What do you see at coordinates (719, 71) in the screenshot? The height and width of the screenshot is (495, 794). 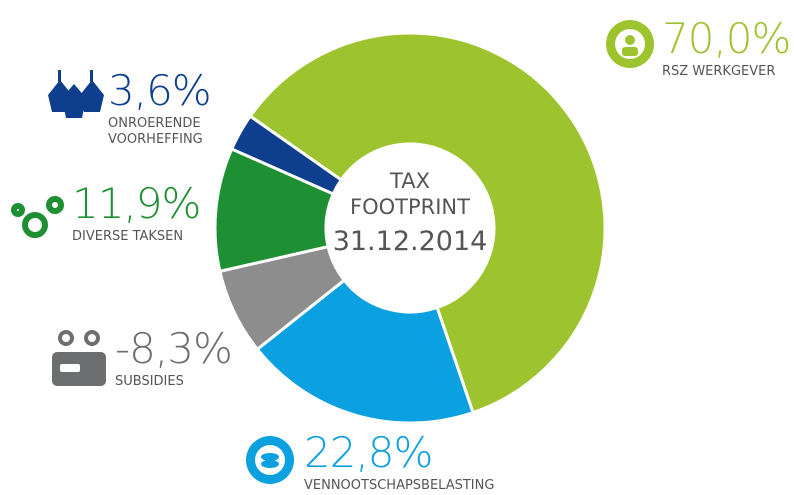 I see `segment-name: RSZ WERKGEVER` at bounding box center [719, 71].